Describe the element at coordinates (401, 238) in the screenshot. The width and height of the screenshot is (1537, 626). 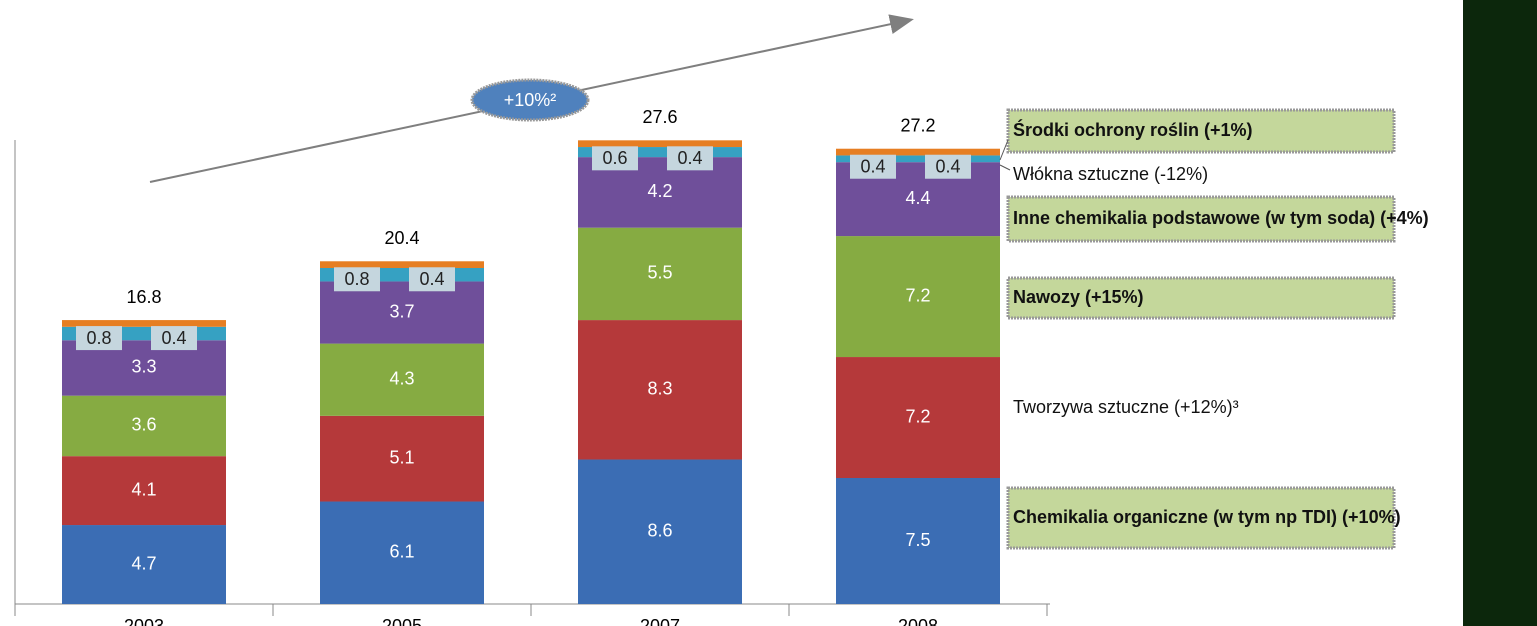
I see `total-label: 20.4` at that location.